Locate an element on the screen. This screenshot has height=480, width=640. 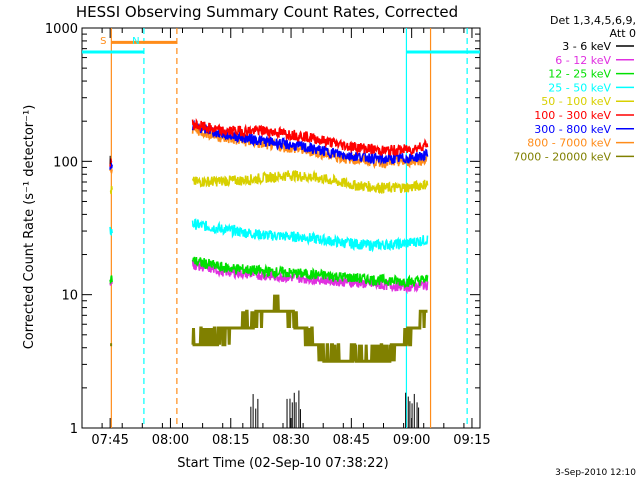
x-tick-label: 08:45 is located at coordinates (351, 440).